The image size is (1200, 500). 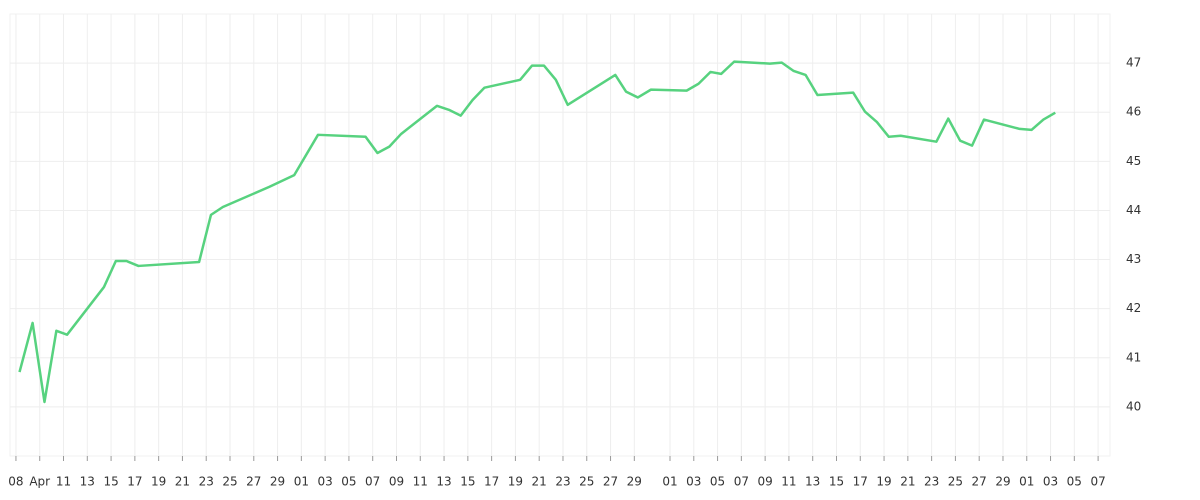 What do you see at coordinates (15, 482) in the screenshot?
I see `x-tick-label: 08` at bounding box center [15, 482].